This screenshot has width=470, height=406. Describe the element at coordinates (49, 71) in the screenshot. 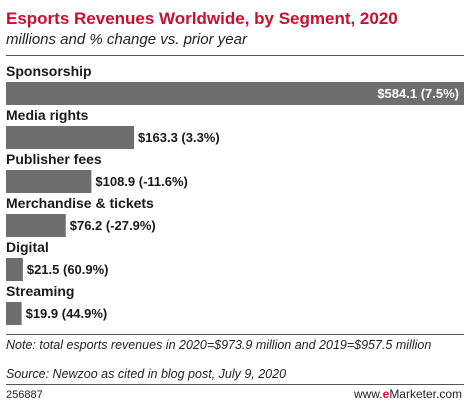

I see `category-label: Sponsorship` at that location.